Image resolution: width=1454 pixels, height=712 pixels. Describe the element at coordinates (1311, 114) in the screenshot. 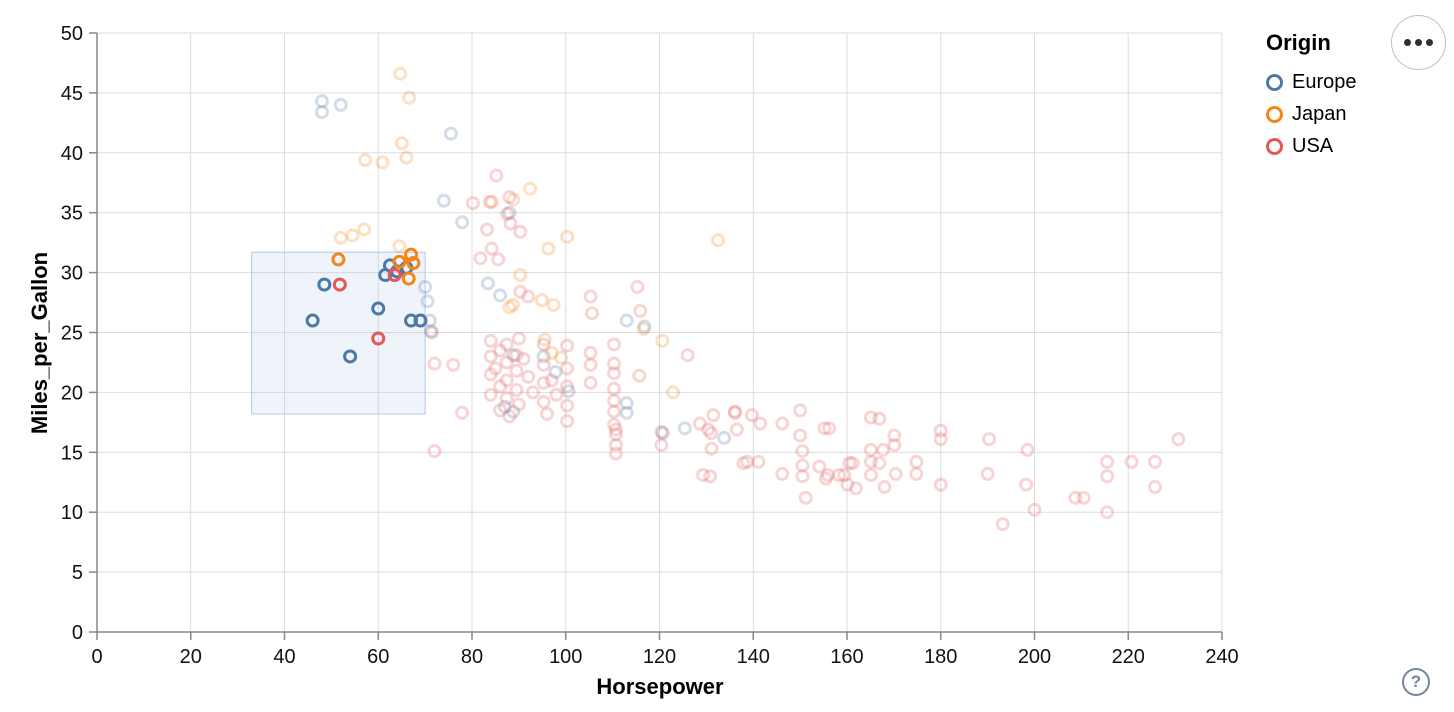

I see `legend-entry-japan: Japan` at that location.